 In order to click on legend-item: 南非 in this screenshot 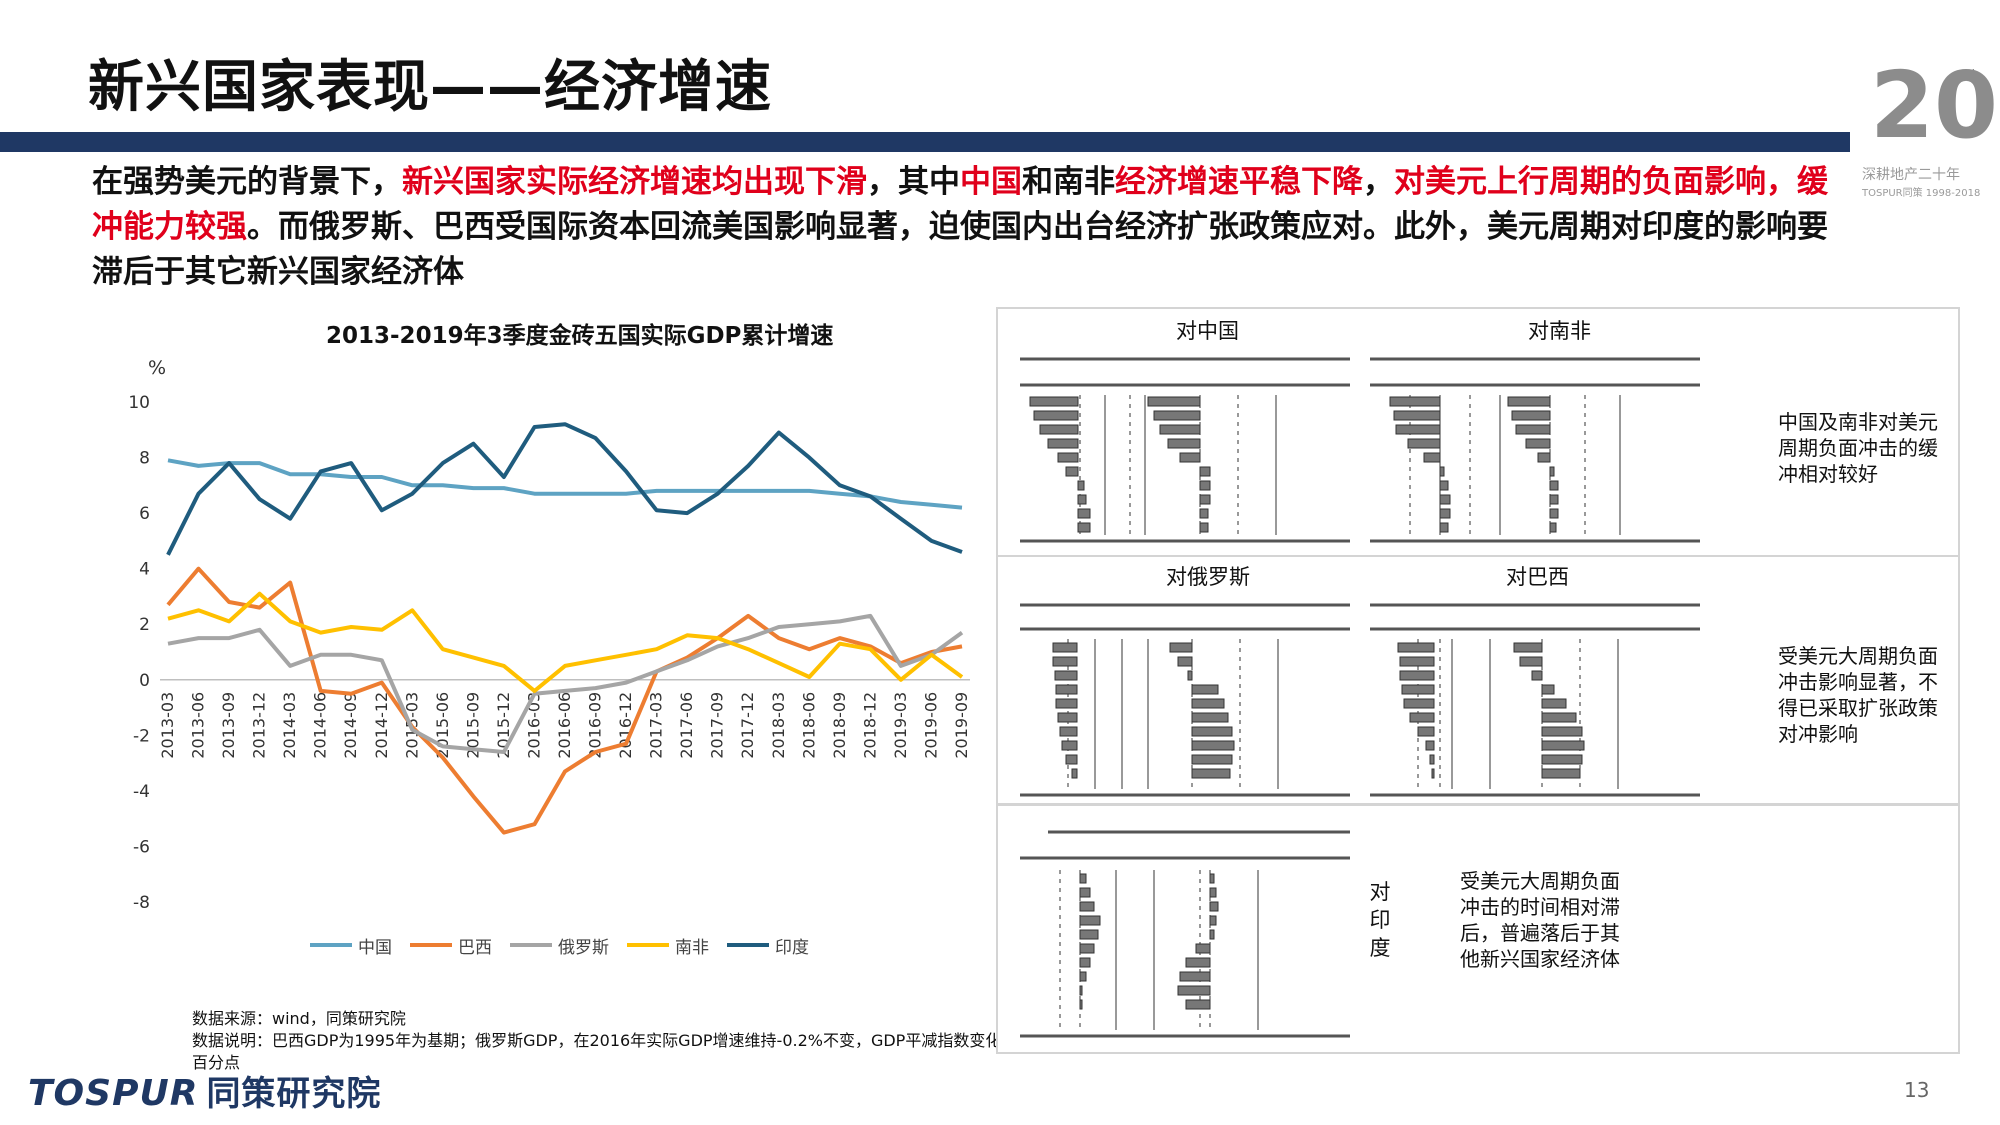, I will do `click(668, 945)`.